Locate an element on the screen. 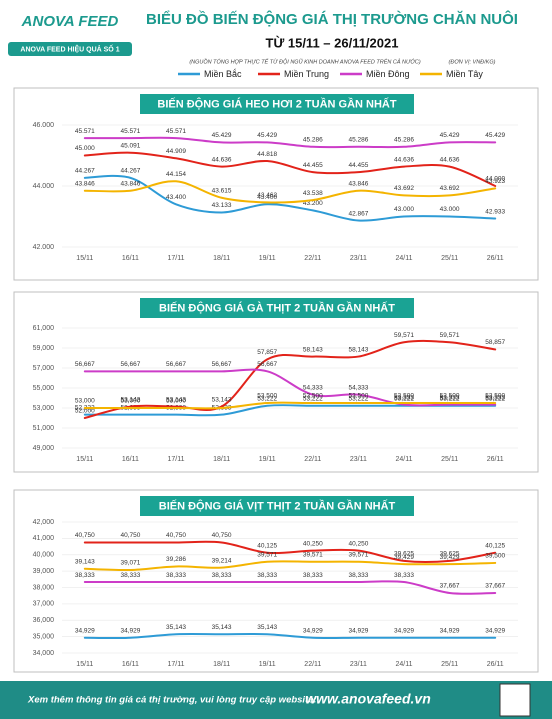  legend-label: Miền Trung is located at coordinates (306, 74).